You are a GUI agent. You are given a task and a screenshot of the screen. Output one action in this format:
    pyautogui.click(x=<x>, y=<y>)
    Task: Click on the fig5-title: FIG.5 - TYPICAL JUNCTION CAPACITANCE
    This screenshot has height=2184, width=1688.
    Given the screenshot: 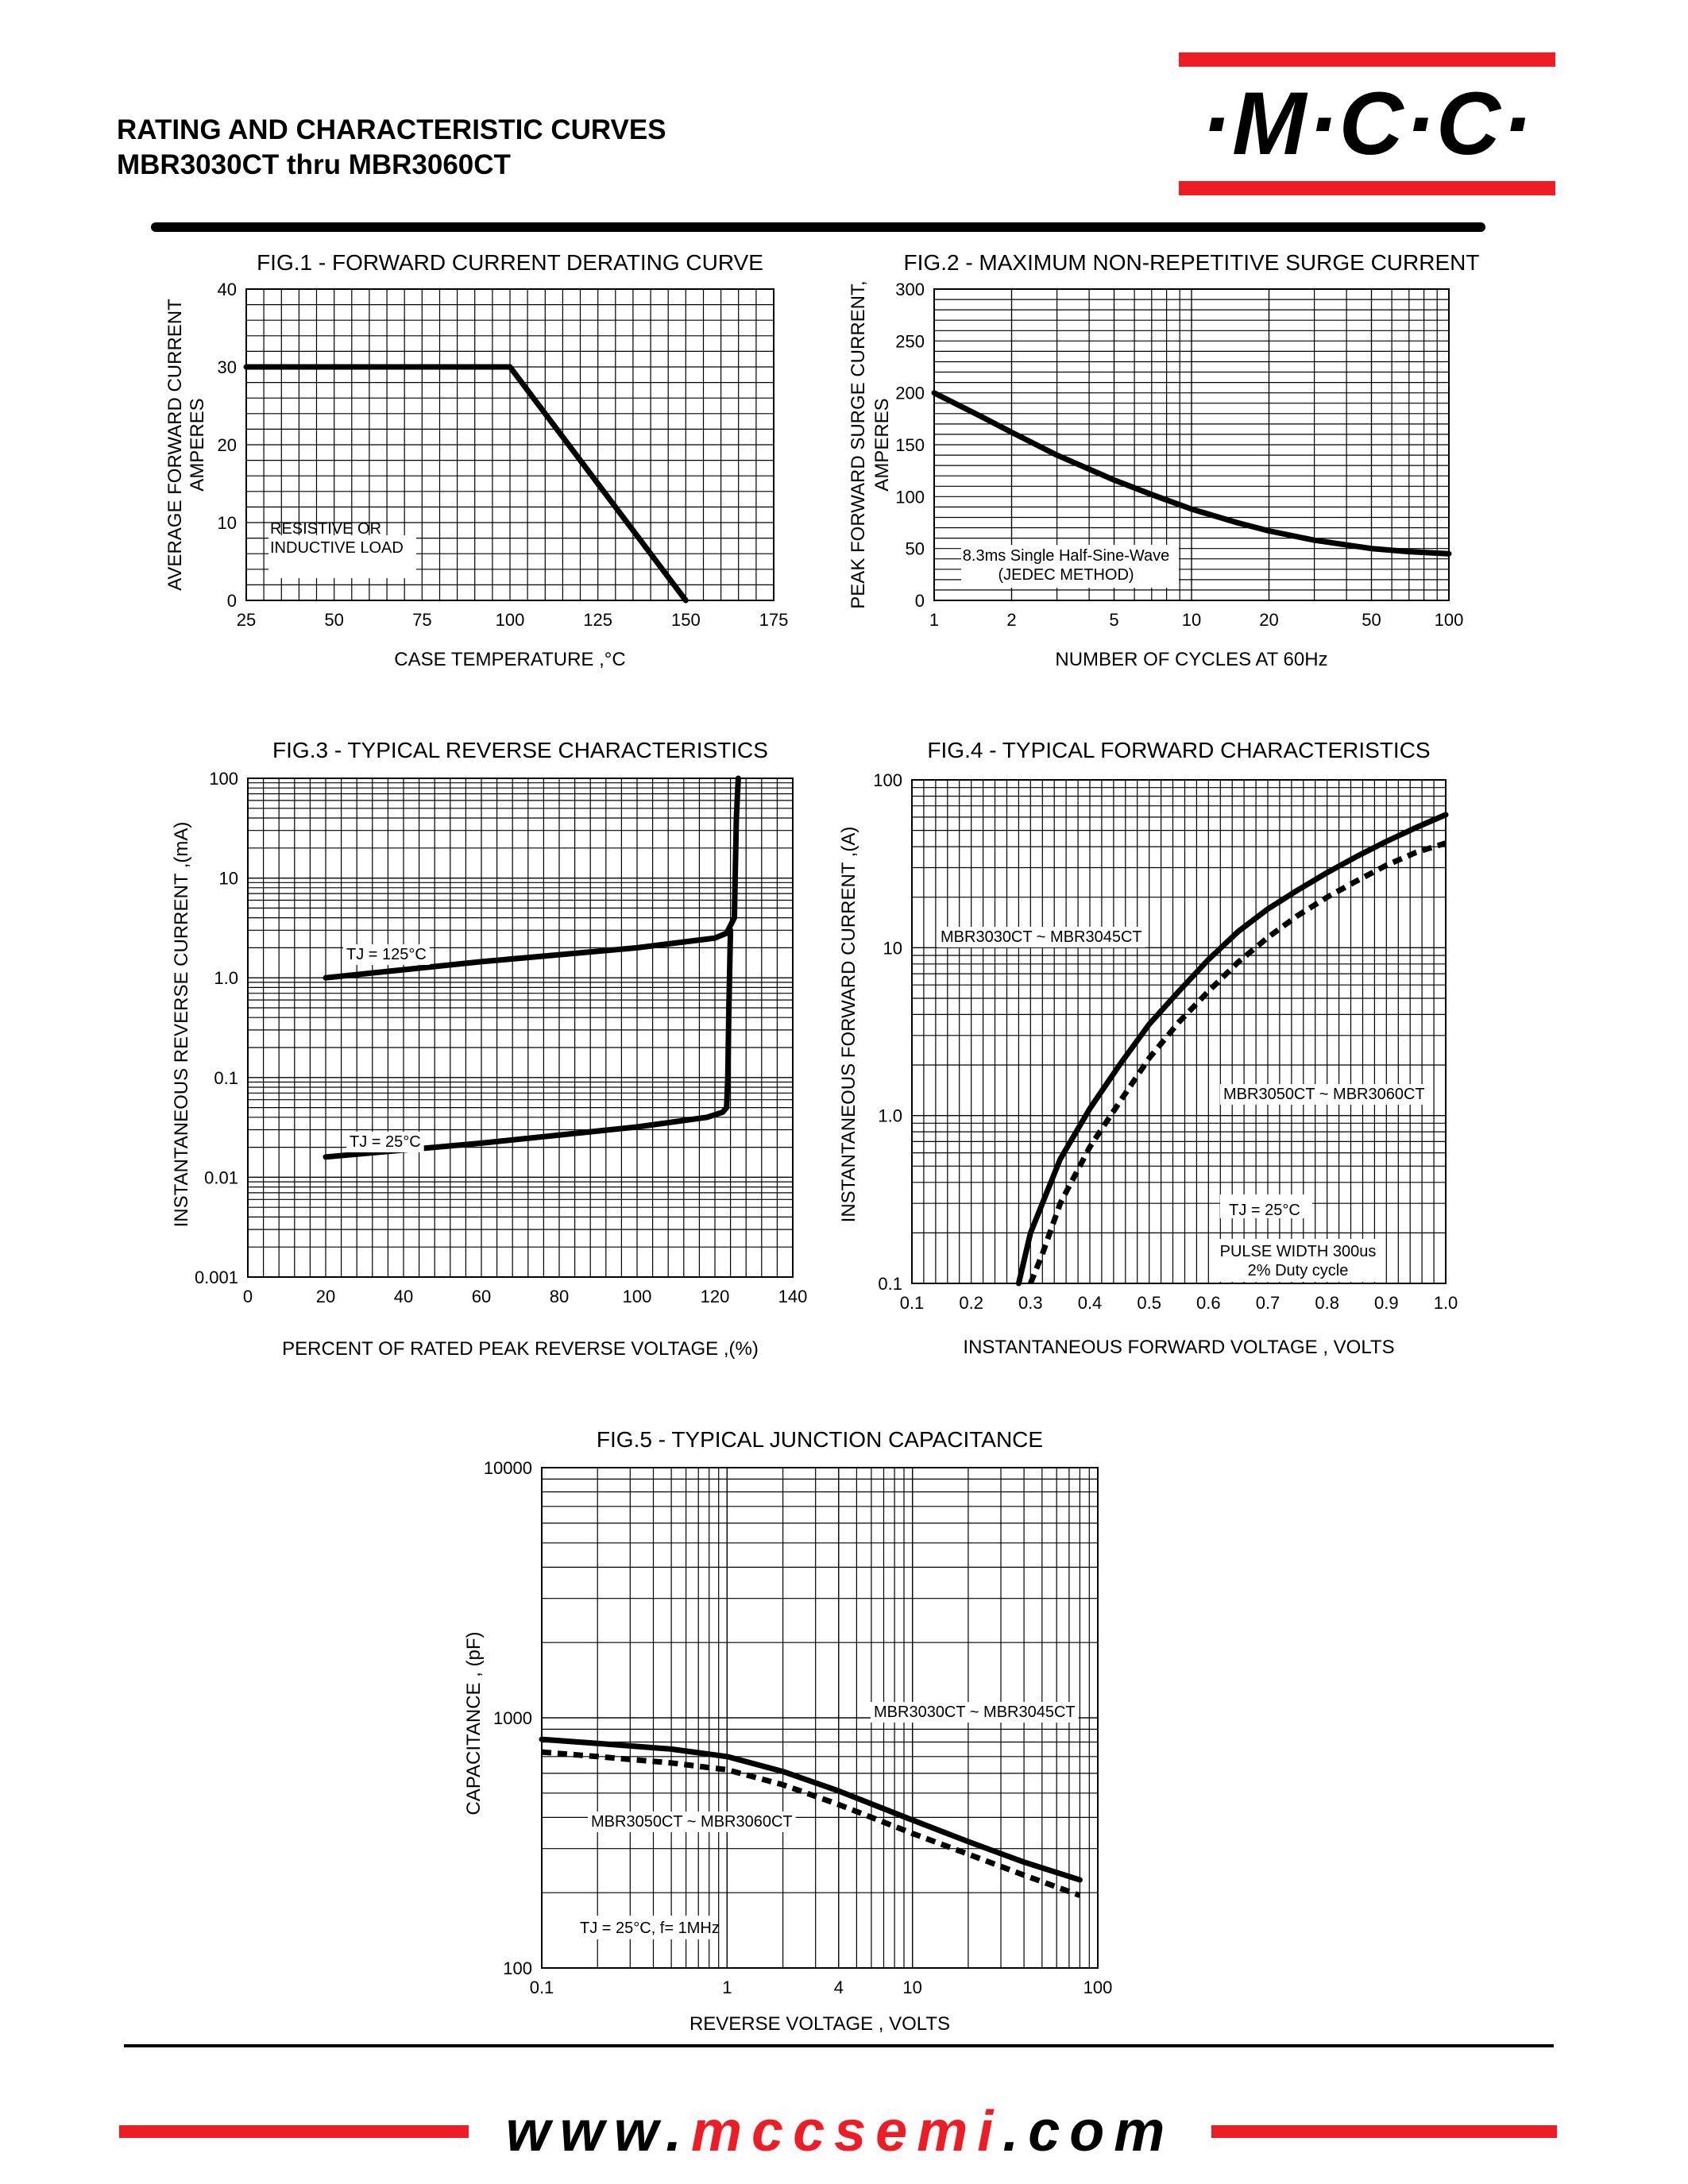 What is the action you would take?
    pyautogui.click(x=820, y=1439)
    